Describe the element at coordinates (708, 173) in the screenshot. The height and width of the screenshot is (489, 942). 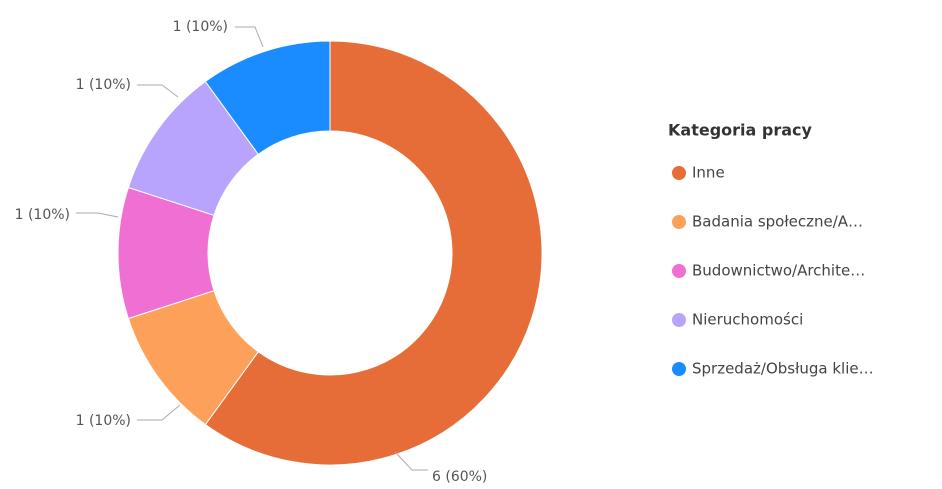
I see `legend-label: Inne` at that location.